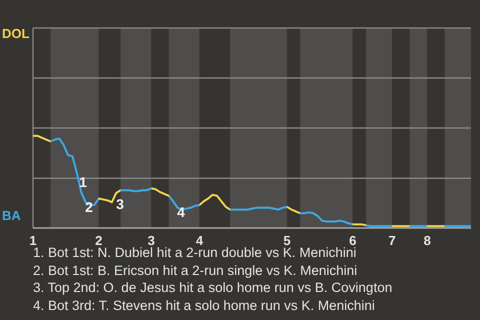  What do you see at coordinates (212, 287) in the screenshot?
I see `text: 3. Top 2nd: O. de Jesus hit a solo home run vs B. Covington` at bounding box center [212, 287].